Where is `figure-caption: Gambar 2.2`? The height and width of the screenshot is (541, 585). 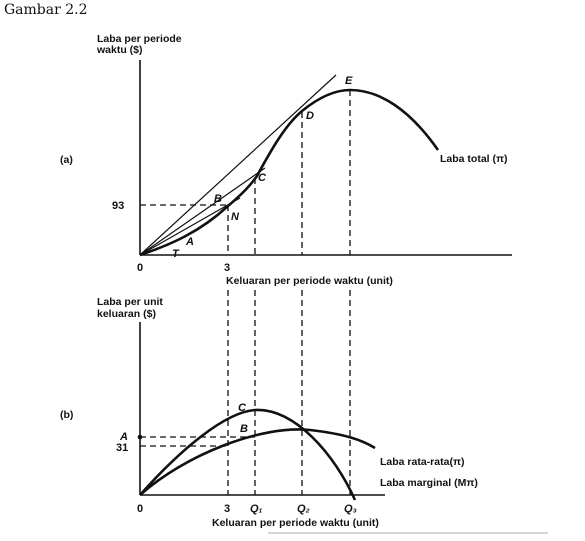 figure-caption: Gambar 2.2 is located at coordinates (46, 10).